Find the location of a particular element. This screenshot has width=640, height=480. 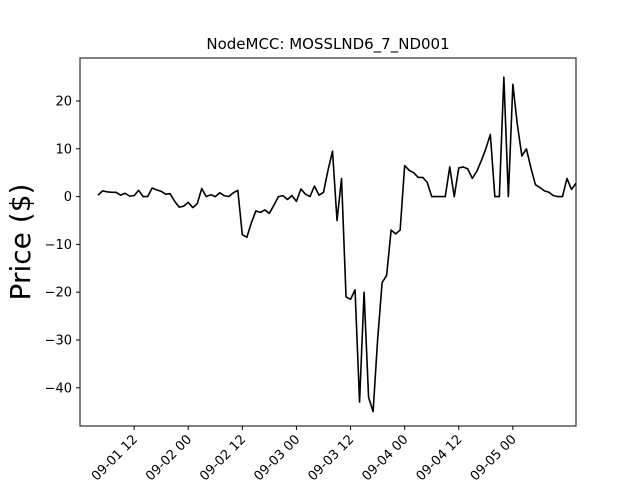

x-tick-label: 09-02 00 is located at coordinates (169, 456).